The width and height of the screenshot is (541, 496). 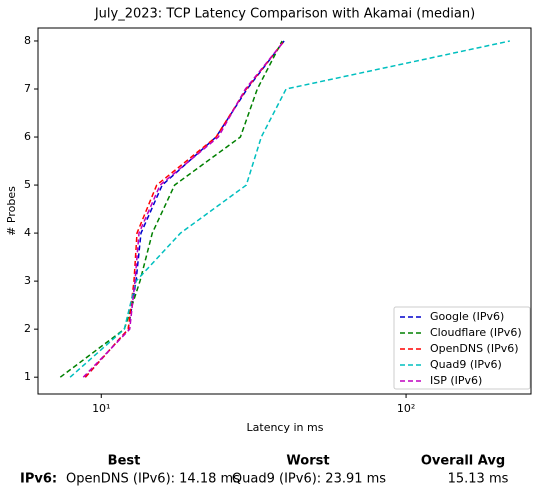 What do you see at coordinates (476, 332) in the screenshot?
I see `legend-label: Cloudflare (IPv6)` at bounding box center [476, 332].